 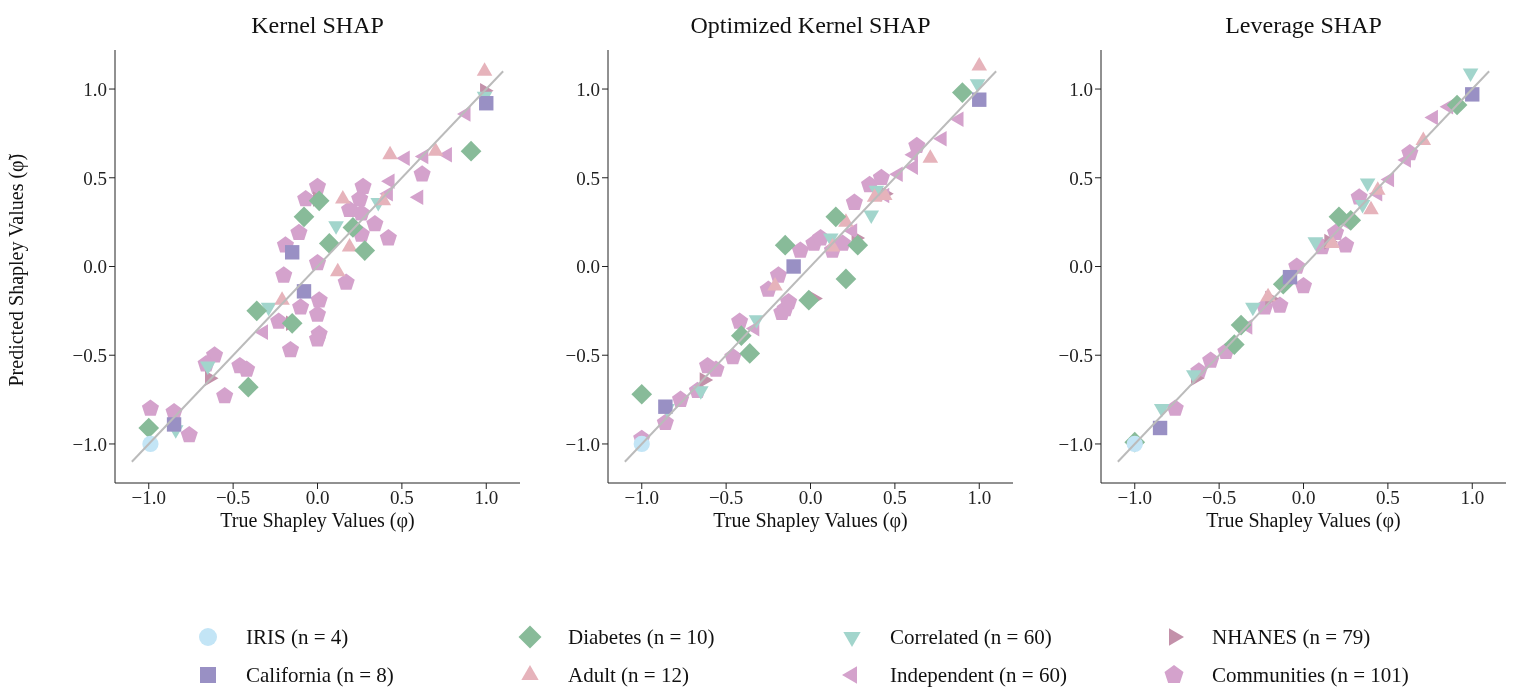 What do you see at coordinates (628, 675) in the screenshot?
I see `legend-label: Adult (n = 12)` at bounding box center [628, 675].